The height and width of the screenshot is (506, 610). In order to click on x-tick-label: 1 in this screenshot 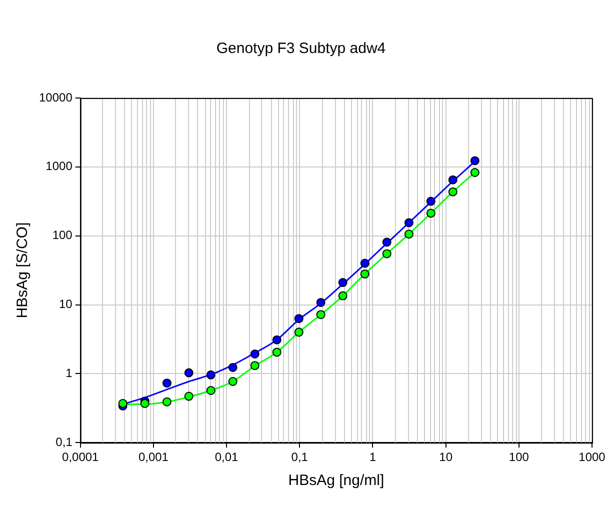, I will do `click(372, 457)`.